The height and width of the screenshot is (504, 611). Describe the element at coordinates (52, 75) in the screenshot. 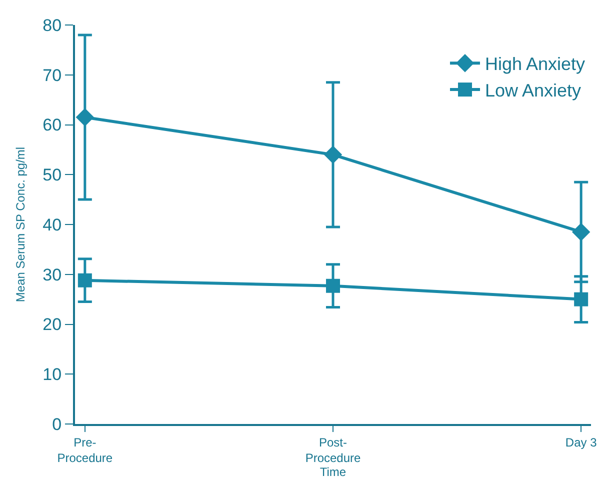

I see `y-tick-label: 70` at that location.